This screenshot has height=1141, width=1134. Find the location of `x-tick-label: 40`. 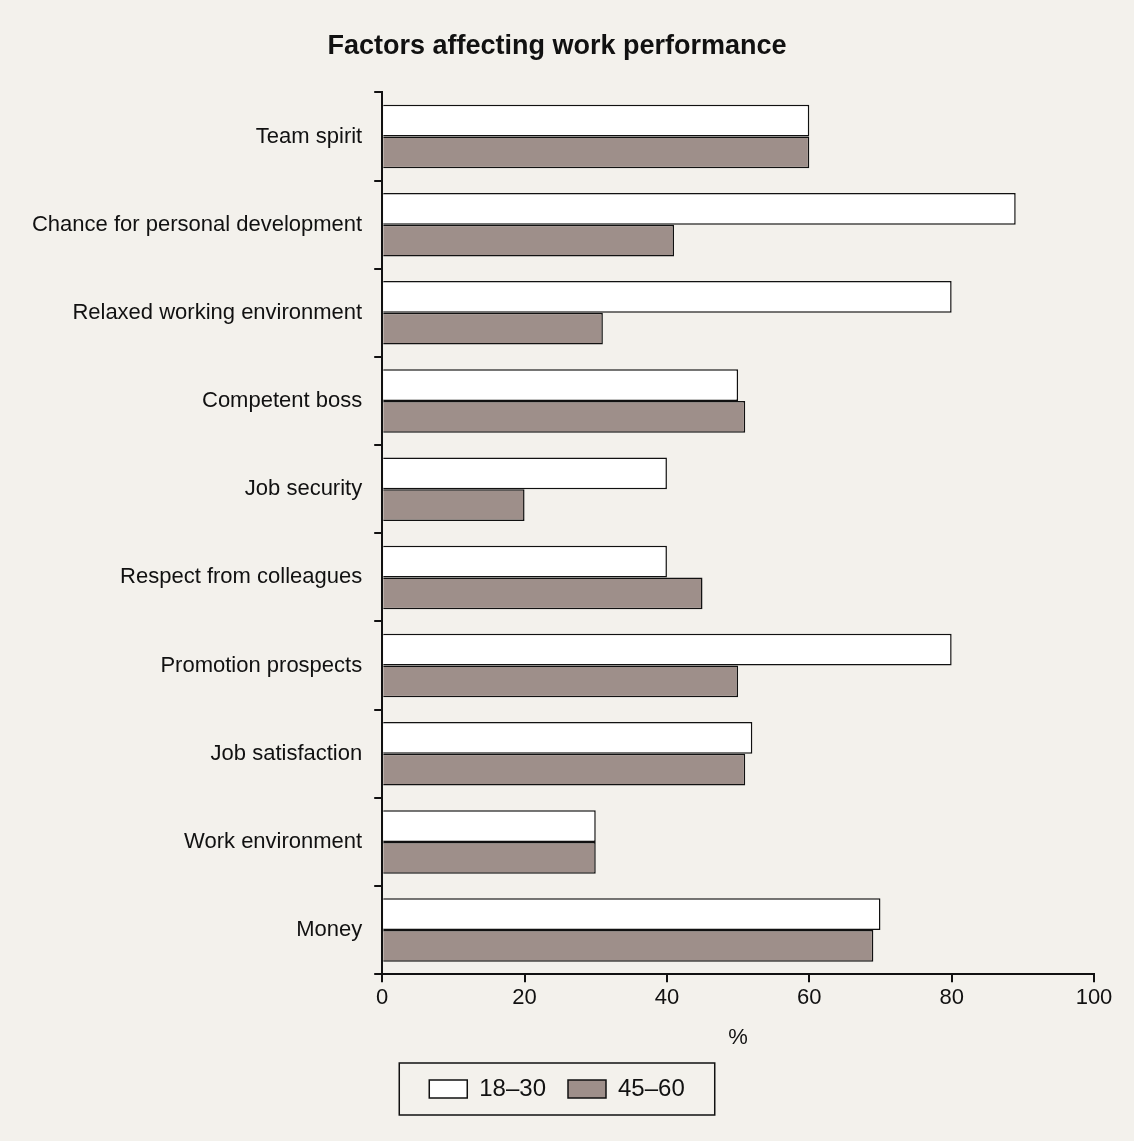

x-tick-label: 40 is located at coordinates (667, 997).